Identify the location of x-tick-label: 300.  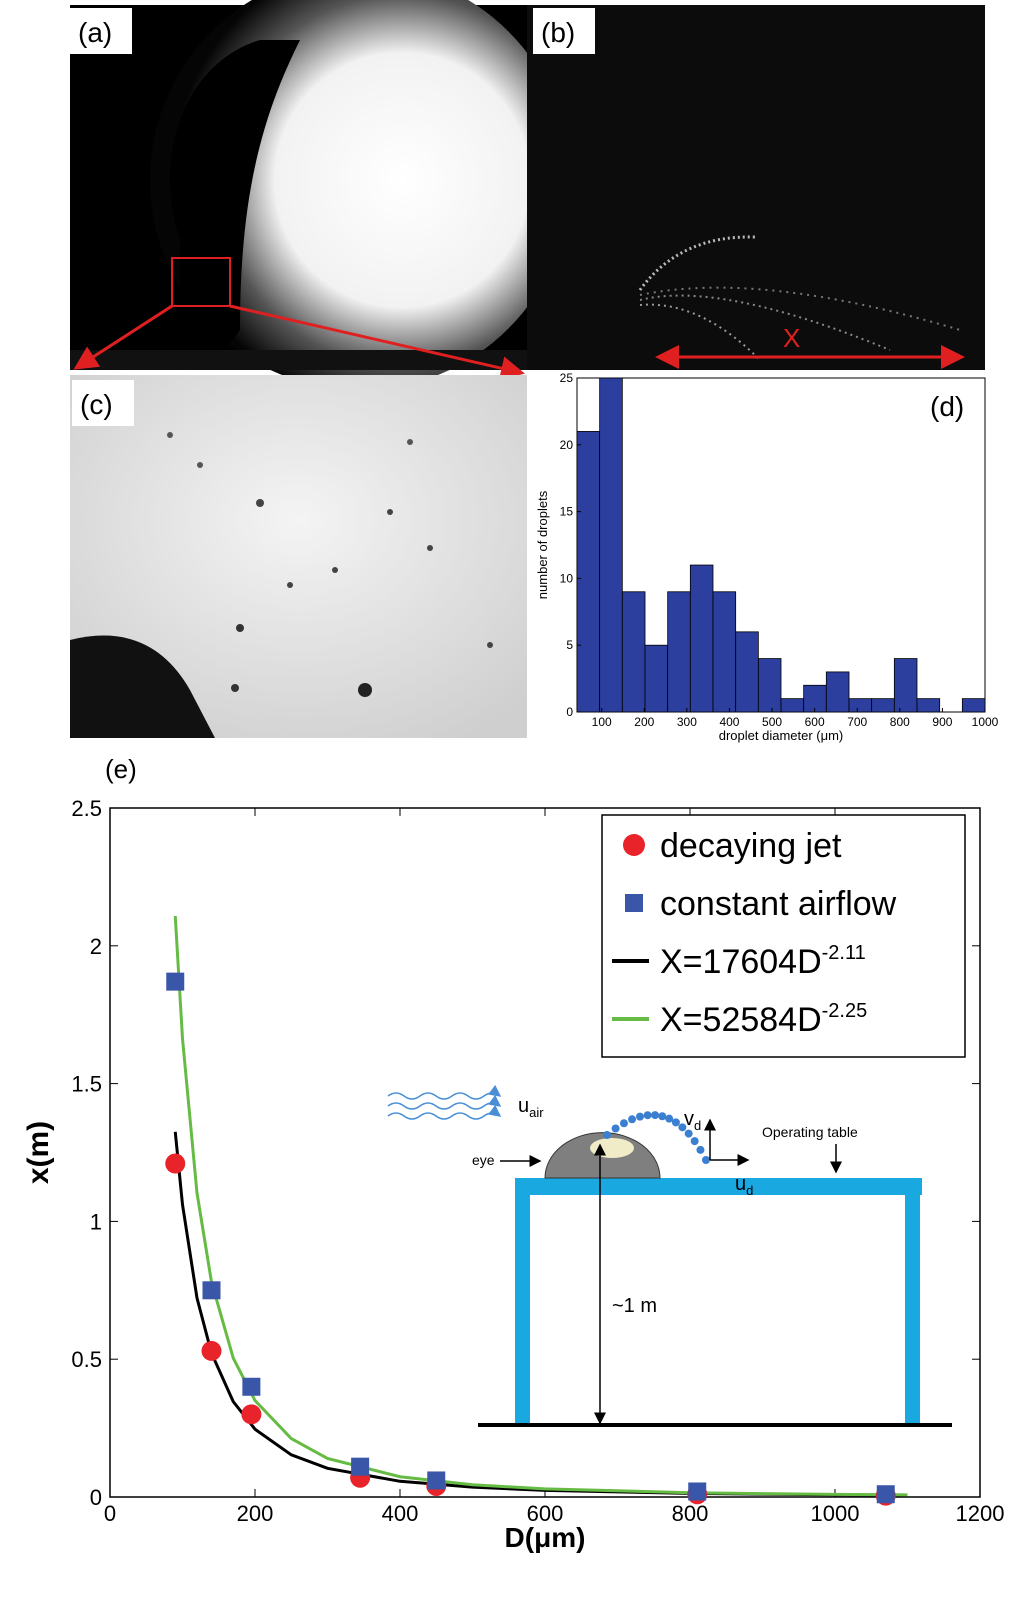
(687, 722).